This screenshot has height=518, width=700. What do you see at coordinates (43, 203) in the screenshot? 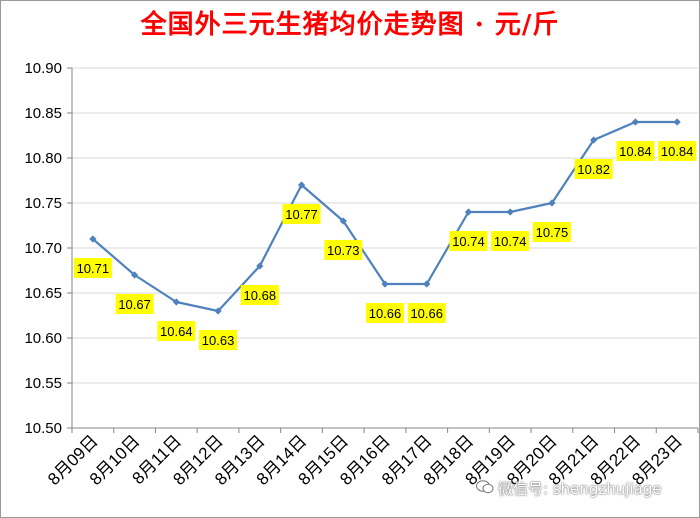
I see `y-tick-label: 10.75` at bounding box center [43, 203].